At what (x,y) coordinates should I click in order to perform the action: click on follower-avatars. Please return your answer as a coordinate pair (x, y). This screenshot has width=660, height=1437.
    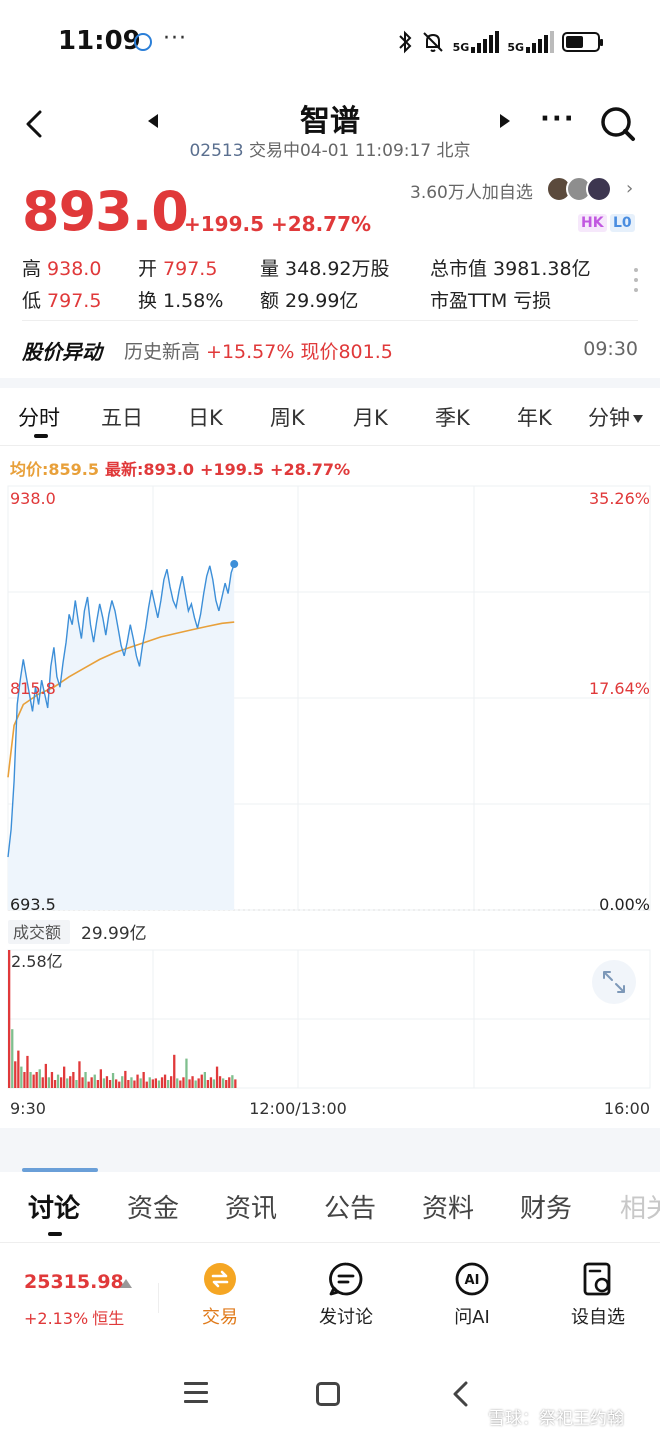
    Looking at the image, I should click on (579, 189).